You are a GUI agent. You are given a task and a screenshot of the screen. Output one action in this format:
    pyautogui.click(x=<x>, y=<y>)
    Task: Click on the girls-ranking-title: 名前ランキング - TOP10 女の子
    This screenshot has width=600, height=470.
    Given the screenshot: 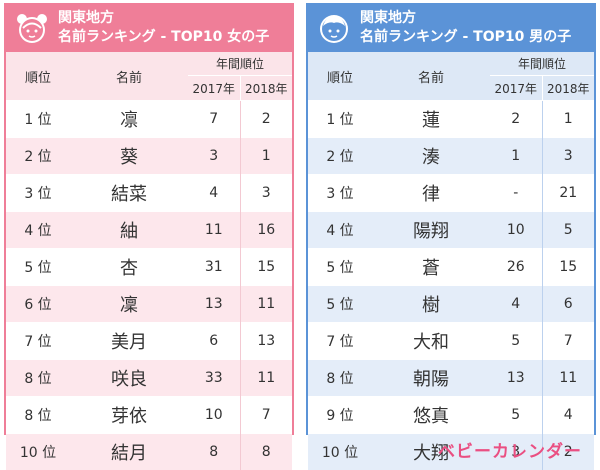 What is the action you would take?
    pyautogui.click(x=164, y=37)
    